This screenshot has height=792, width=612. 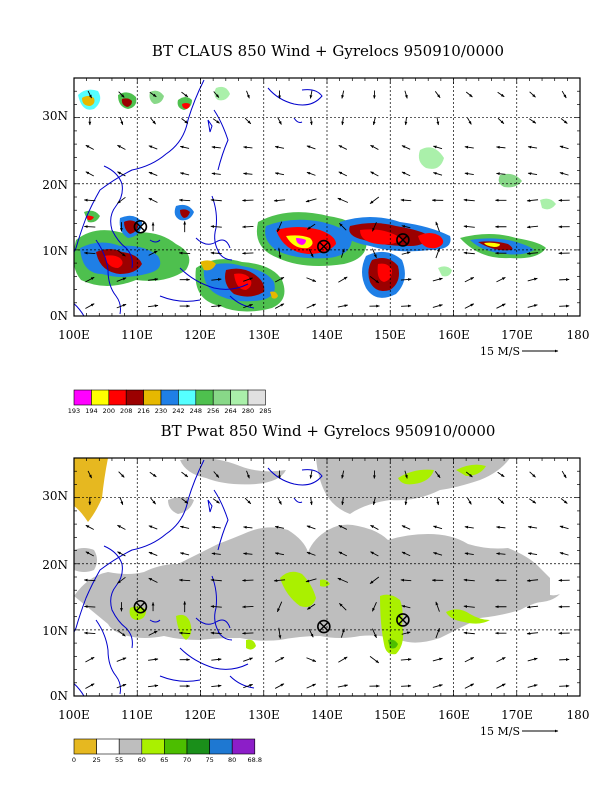 I want to click on y-tick-label: 20N, so click(x=55, y=565).